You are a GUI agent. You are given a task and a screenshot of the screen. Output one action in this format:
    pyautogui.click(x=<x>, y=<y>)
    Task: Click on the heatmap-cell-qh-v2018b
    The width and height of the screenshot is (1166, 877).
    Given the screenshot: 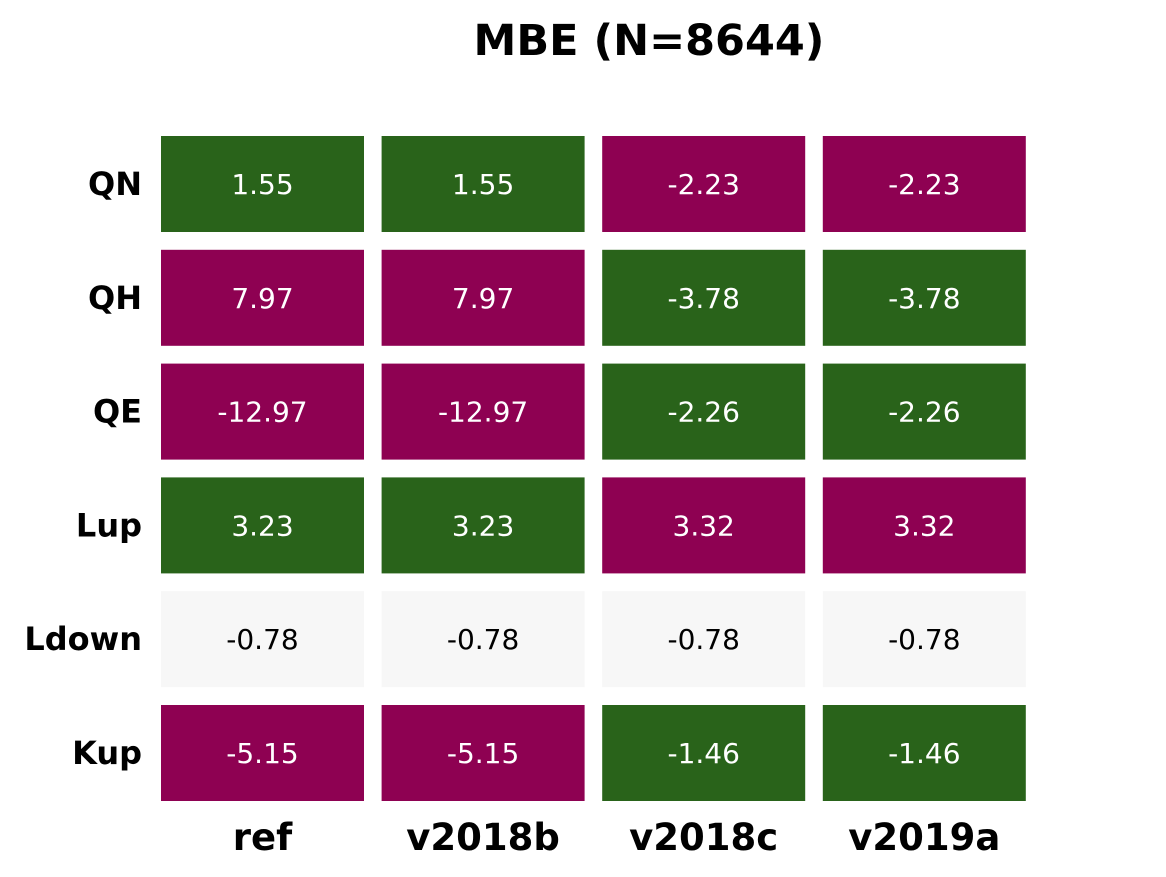 What is the action you would take?
    pyautogui.click(x=483, y=297)
    